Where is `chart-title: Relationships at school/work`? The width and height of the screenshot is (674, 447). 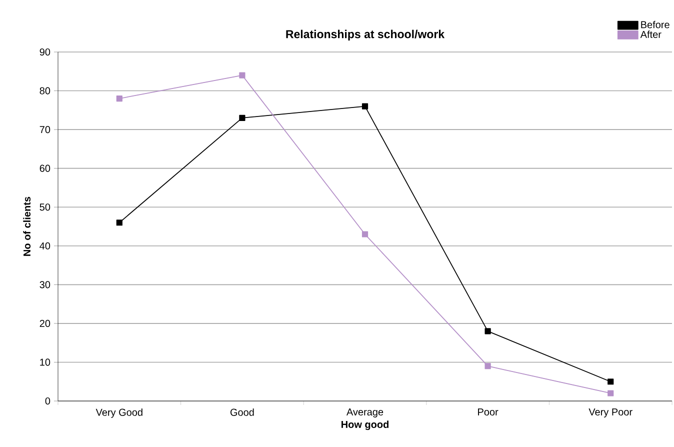
chart-title: Relationships at school/work is located at coordinates (365, 35).